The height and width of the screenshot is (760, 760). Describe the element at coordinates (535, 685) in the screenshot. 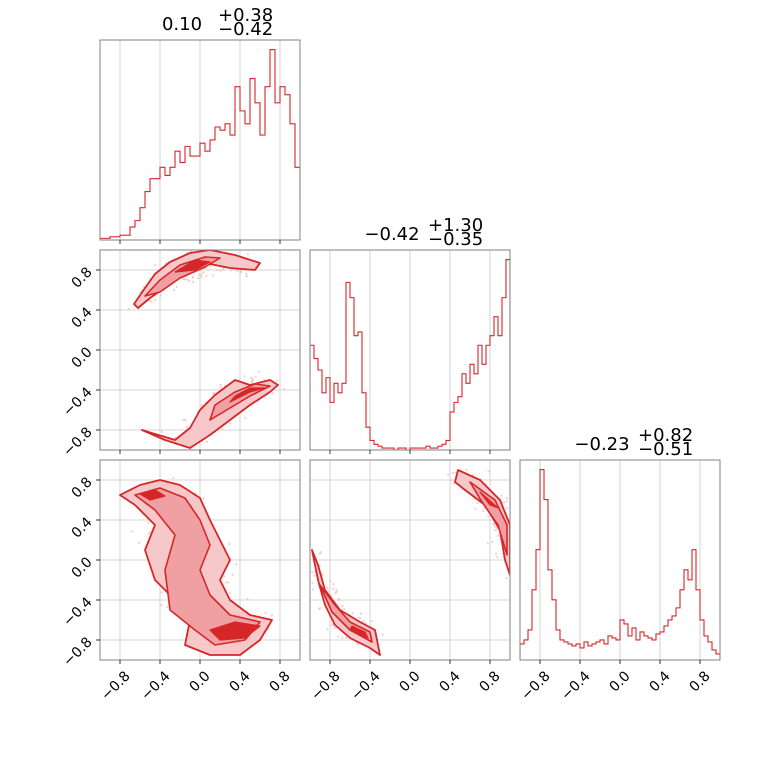

I see `x-tick-label: −0.8` at that location.